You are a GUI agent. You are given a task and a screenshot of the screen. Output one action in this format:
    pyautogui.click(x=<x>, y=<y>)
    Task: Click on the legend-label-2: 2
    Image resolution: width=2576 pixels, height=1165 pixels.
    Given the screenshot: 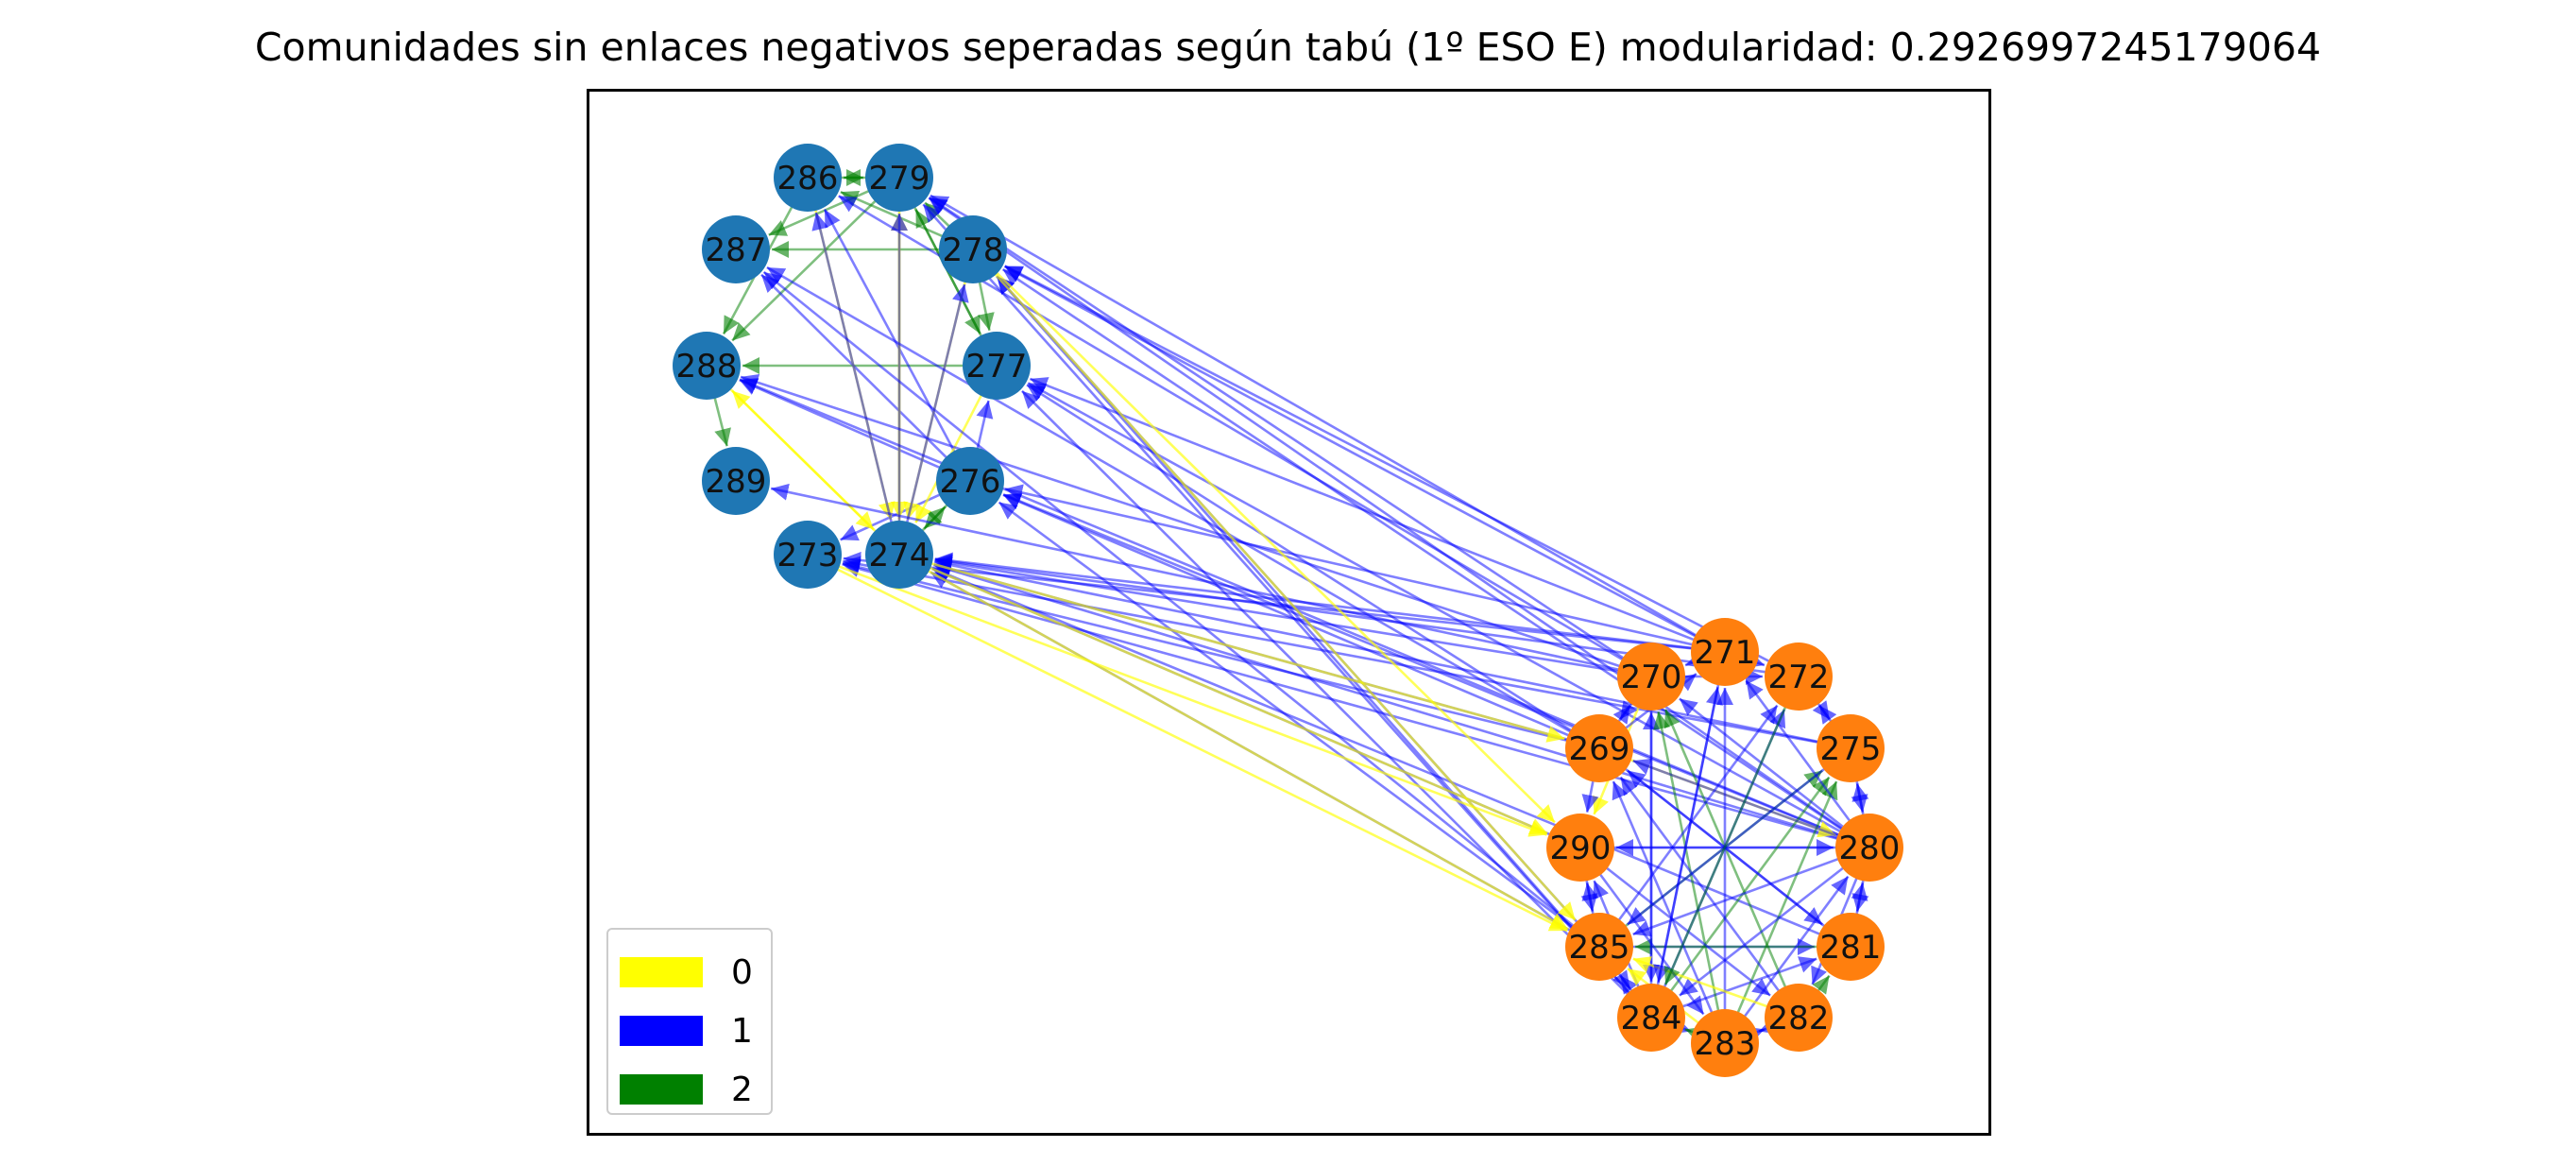 What is the action you would take?
    pyautogui.click(x=742, y=1089)
    